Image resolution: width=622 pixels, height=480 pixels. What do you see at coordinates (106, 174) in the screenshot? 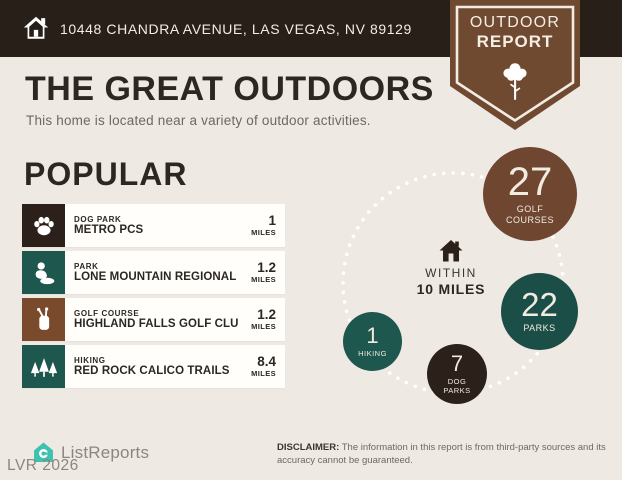
I see `popular-section-heading: POPULAR` at bounding box center [106, 174].